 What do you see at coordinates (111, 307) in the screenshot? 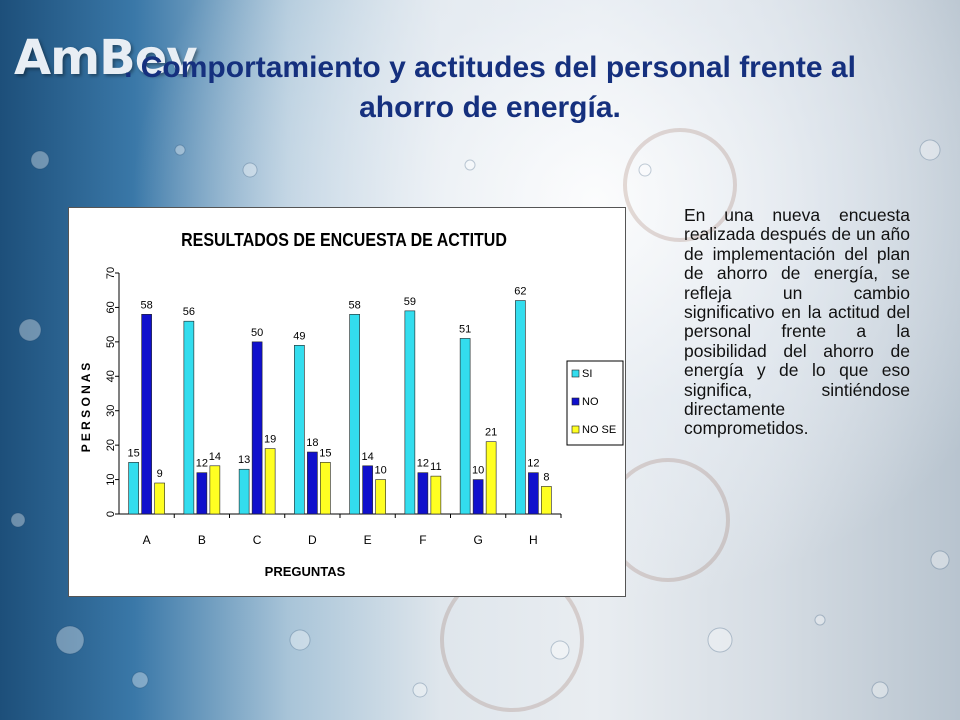
I see `y-tick-label: 60` at bounding box center [111, 307].